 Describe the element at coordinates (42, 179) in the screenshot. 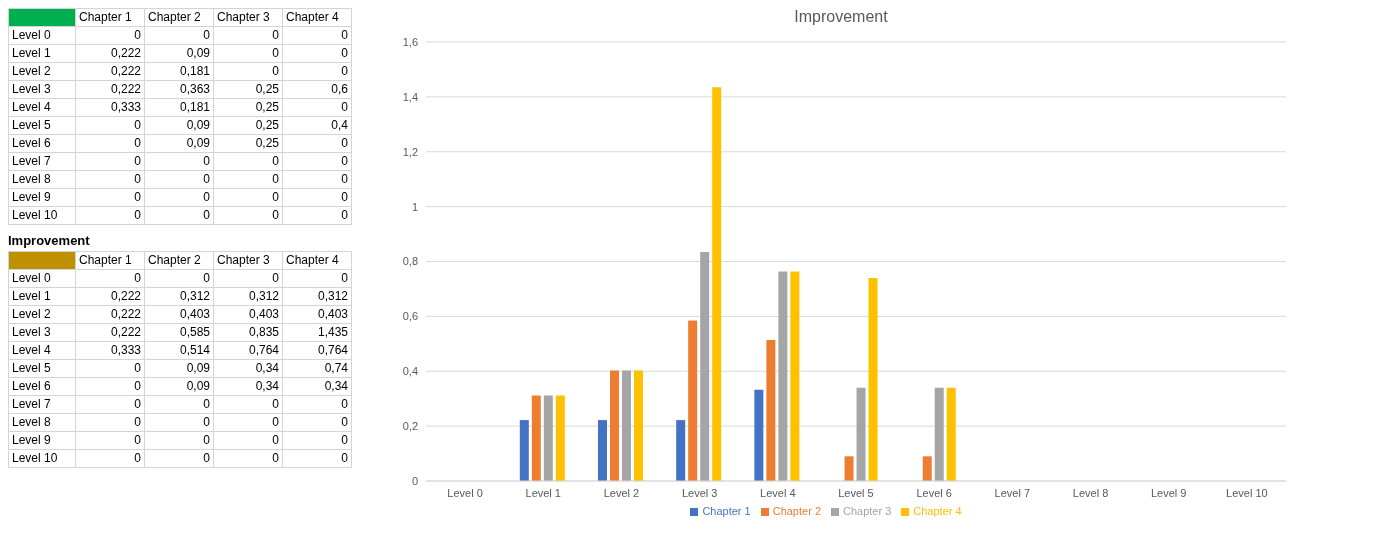

I see `y-tick-label: Level 8` at that location.